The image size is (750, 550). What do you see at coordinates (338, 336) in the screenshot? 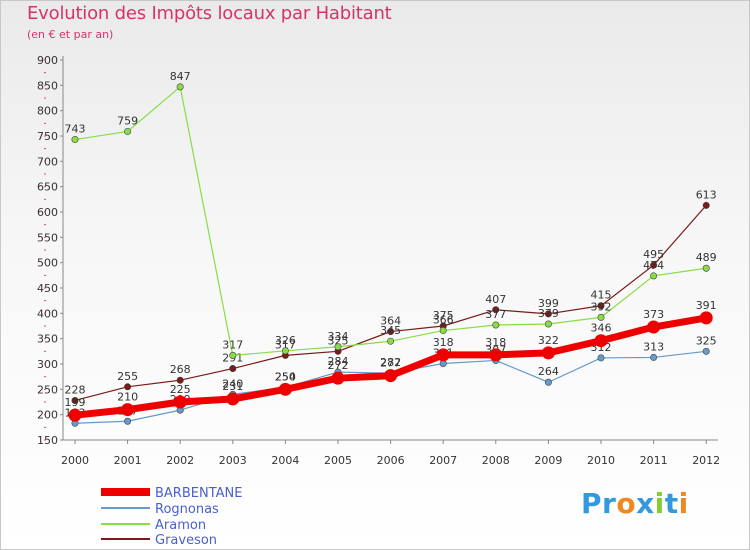
I see `data-label: 334` at bounding box center [338, 336].